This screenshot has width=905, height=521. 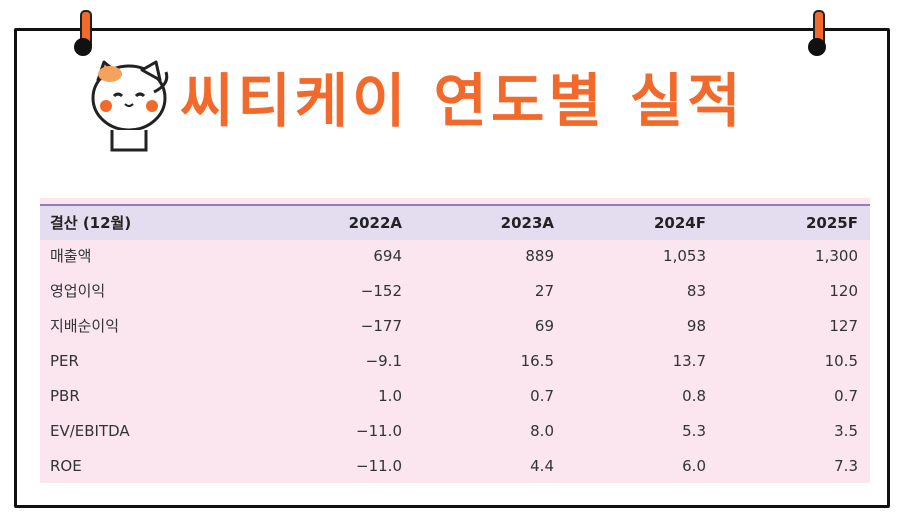 I want to click on table-row: PER −9.1 16.5 13.7 10.5, so click(x=455, y=361).